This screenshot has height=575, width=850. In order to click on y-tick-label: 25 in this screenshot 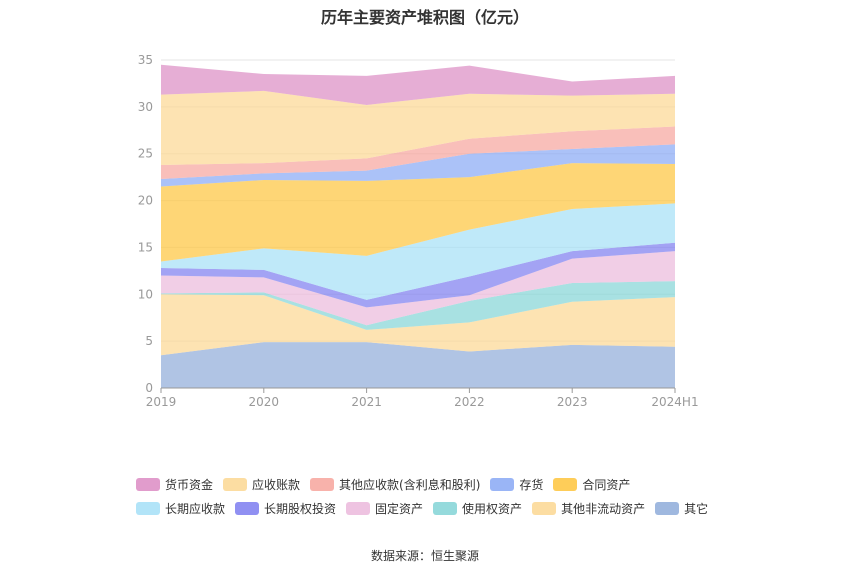, I will do `click(145, 154)`.